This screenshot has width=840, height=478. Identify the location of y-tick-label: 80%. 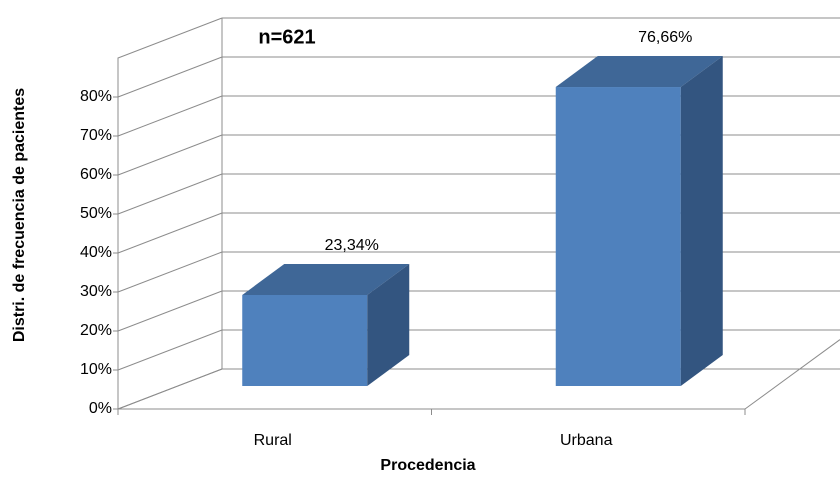
(96, 96).